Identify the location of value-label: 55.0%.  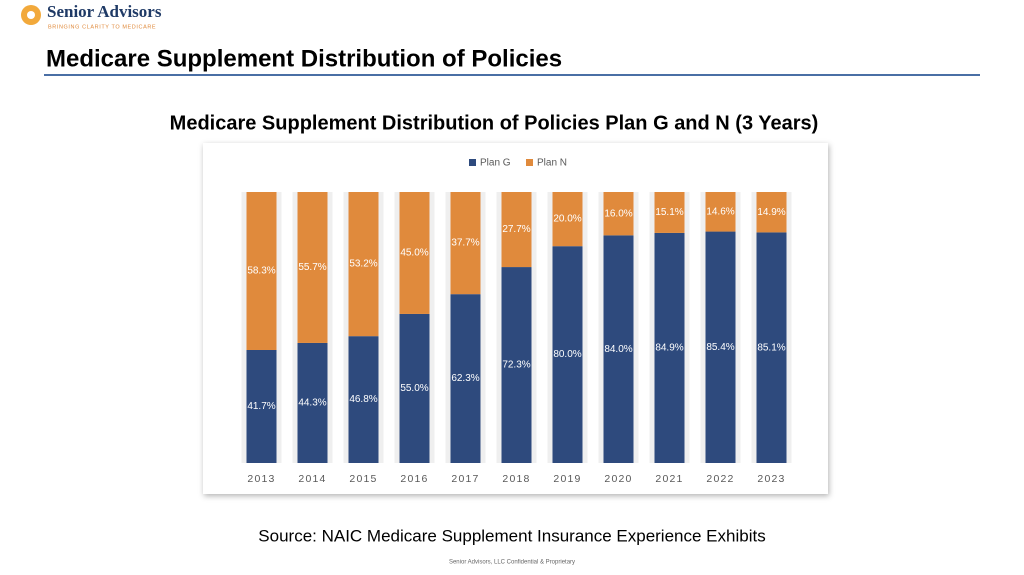
(414, 388).